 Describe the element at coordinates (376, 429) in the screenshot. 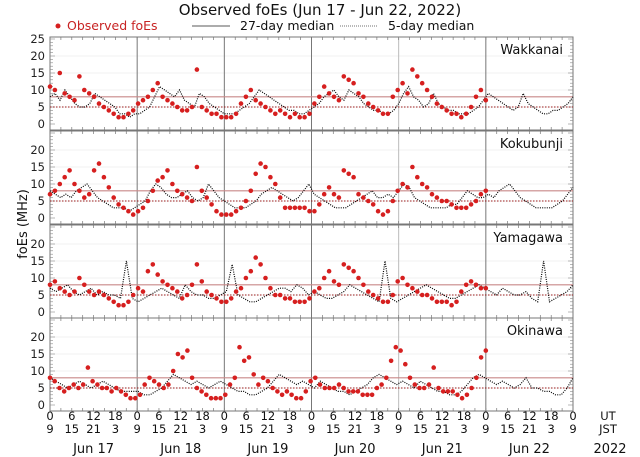

I see `jst-tick-label: 3` at that location.